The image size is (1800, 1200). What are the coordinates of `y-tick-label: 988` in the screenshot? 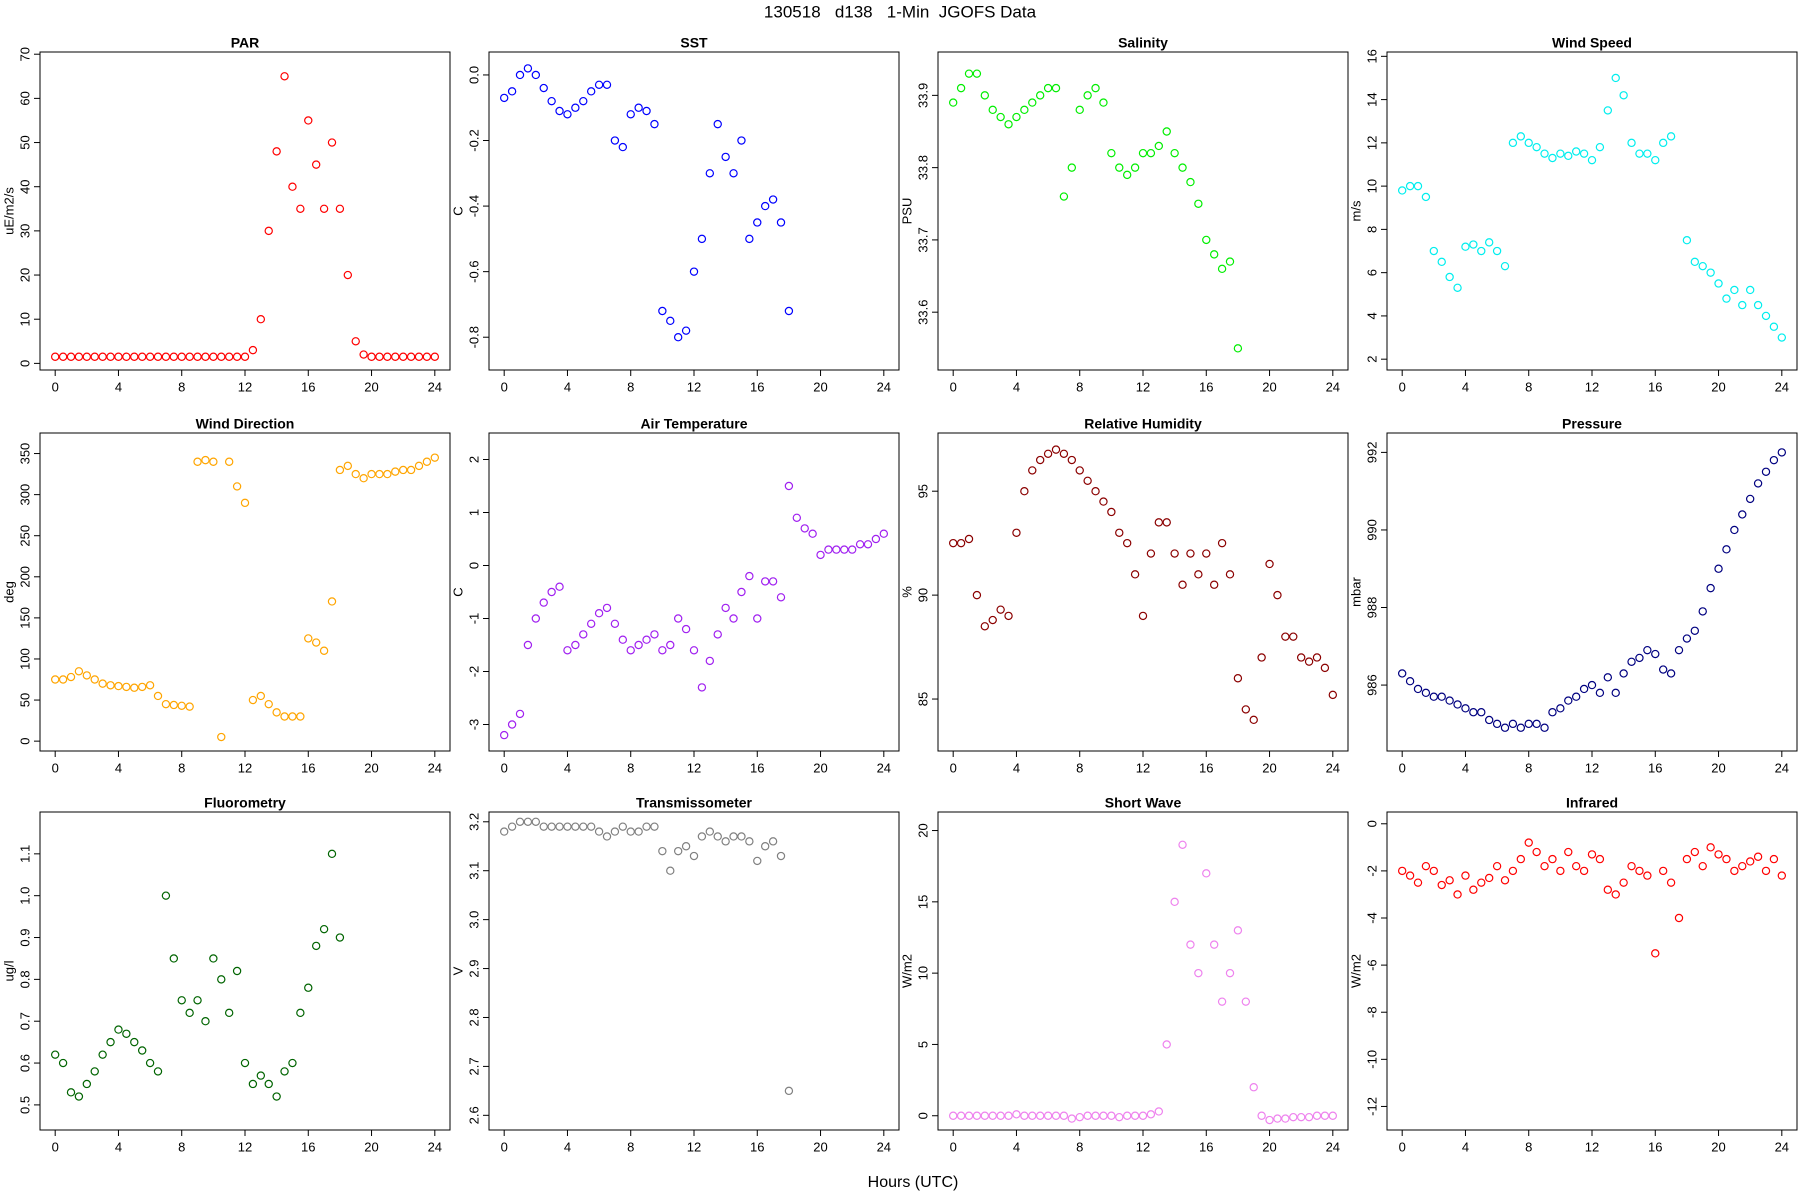 It's located at (1371, 608).